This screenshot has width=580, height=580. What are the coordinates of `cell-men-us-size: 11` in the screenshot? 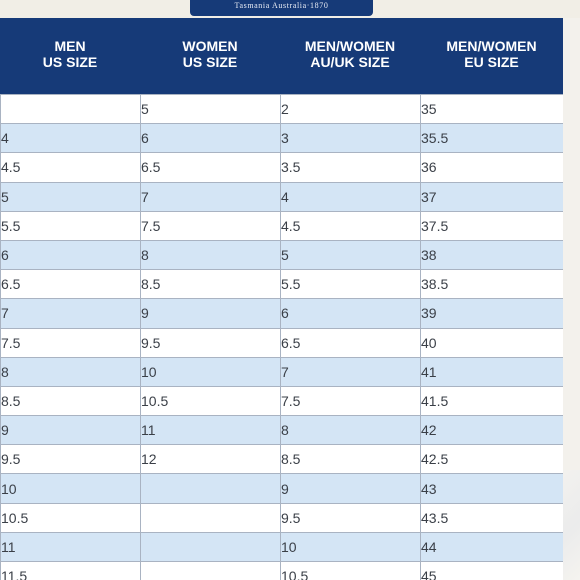 It's located at (70, 547).